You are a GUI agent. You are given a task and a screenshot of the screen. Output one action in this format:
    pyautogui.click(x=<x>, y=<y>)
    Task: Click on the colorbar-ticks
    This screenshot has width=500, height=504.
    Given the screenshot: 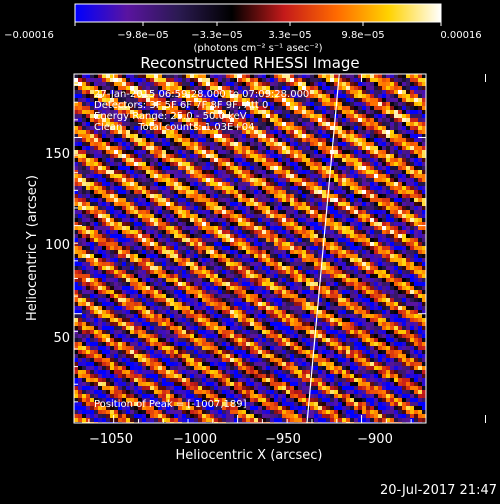 What is the action you would take?
    pyautogui.click(x=258, y=24)
    